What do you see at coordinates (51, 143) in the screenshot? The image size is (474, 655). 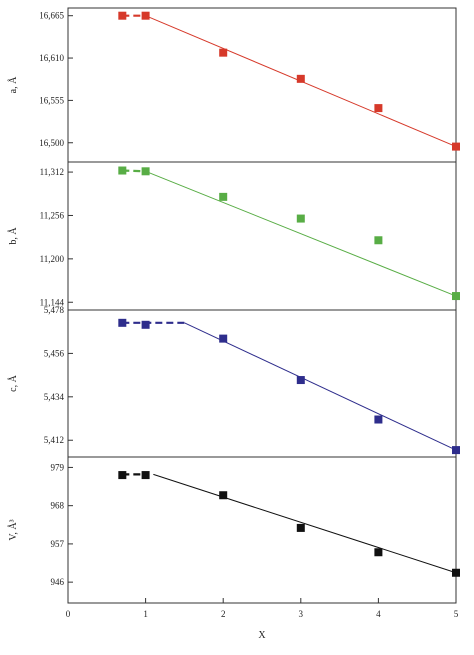 I see `y-tick-label: 16,500` at bounding box center [51, 143].